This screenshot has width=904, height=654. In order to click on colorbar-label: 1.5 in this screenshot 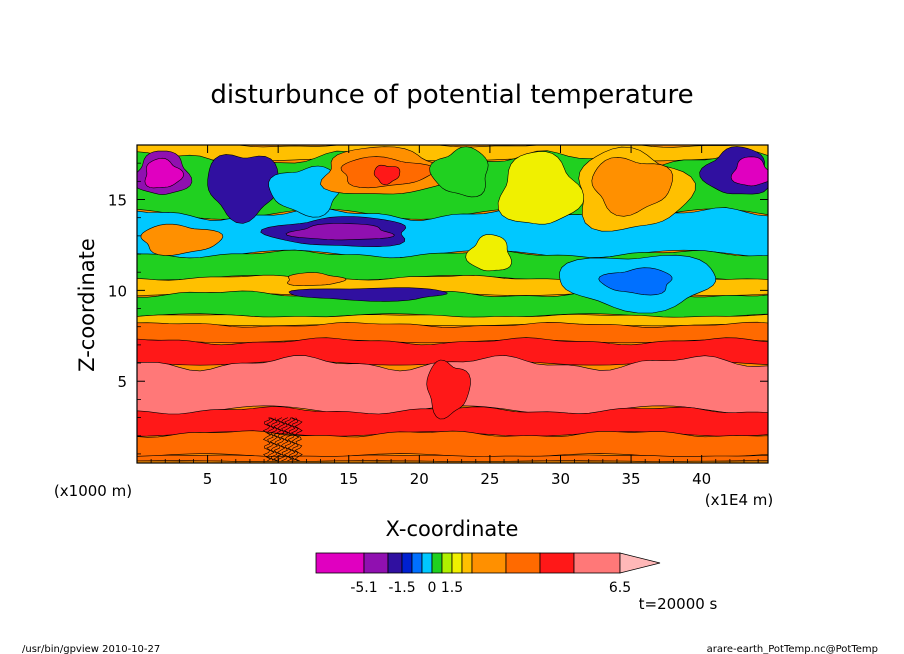, I will do `click(452, 588)`.